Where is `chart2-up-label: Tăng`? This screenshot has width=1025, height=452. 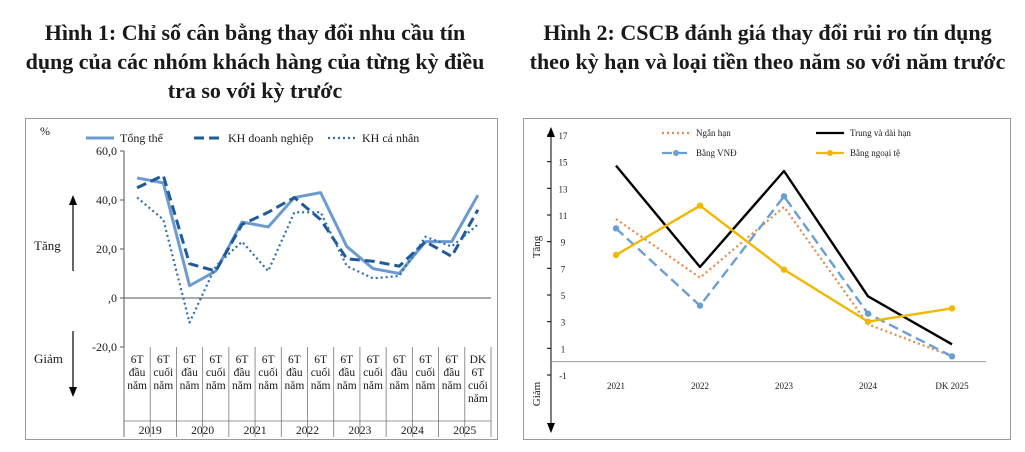
chart2-up-label: Tăng is located at coordinates (537, 246).